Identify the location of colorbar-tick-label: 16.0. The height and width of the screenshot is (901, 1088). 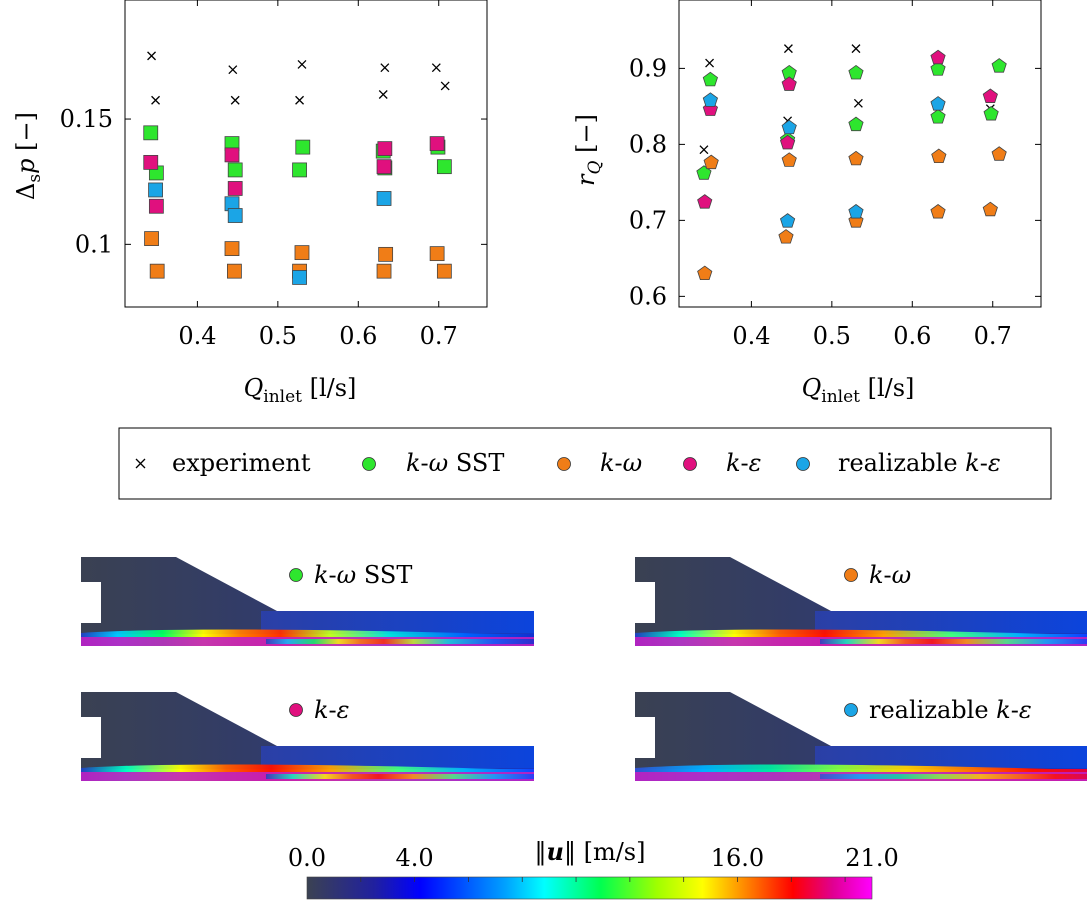
(737, 858).